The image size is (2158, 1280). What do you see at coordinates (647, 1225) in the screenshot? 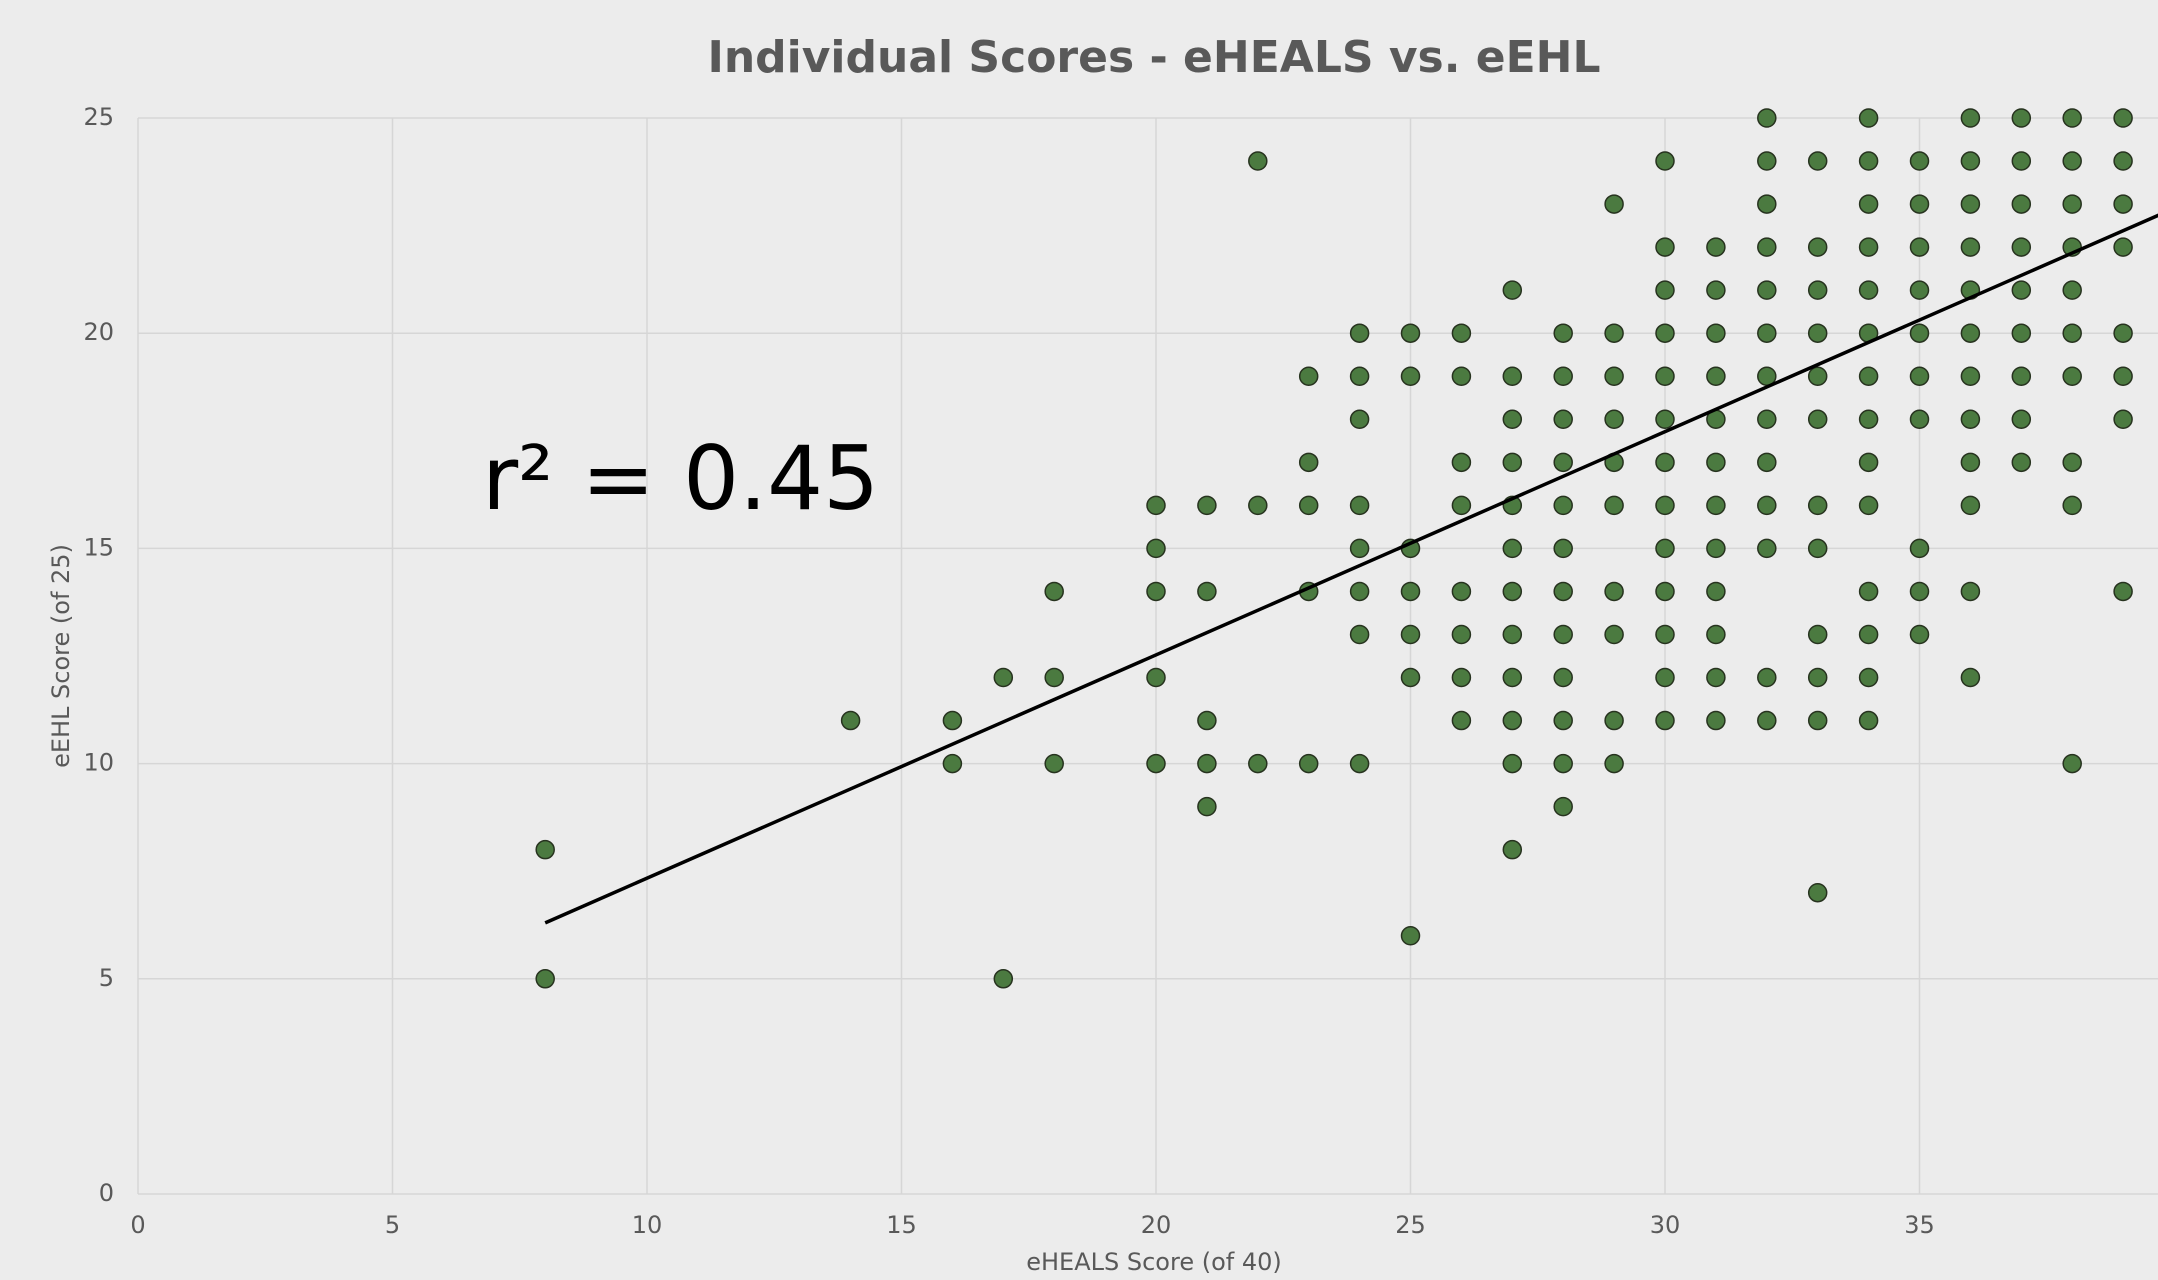
I see `x-tick-label: 10` at bounding box center [647, 1225].